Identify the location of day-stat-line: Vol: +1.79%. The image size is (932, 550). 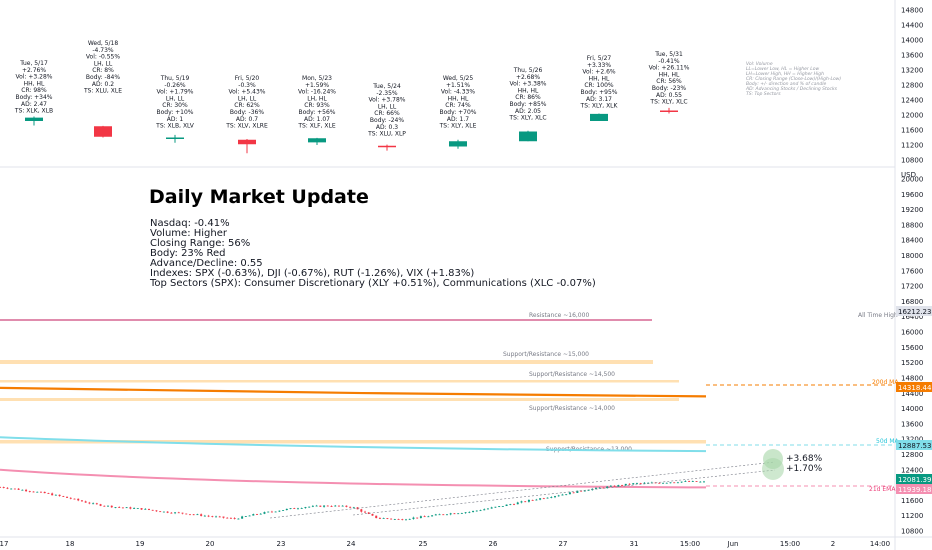
(175, 92).